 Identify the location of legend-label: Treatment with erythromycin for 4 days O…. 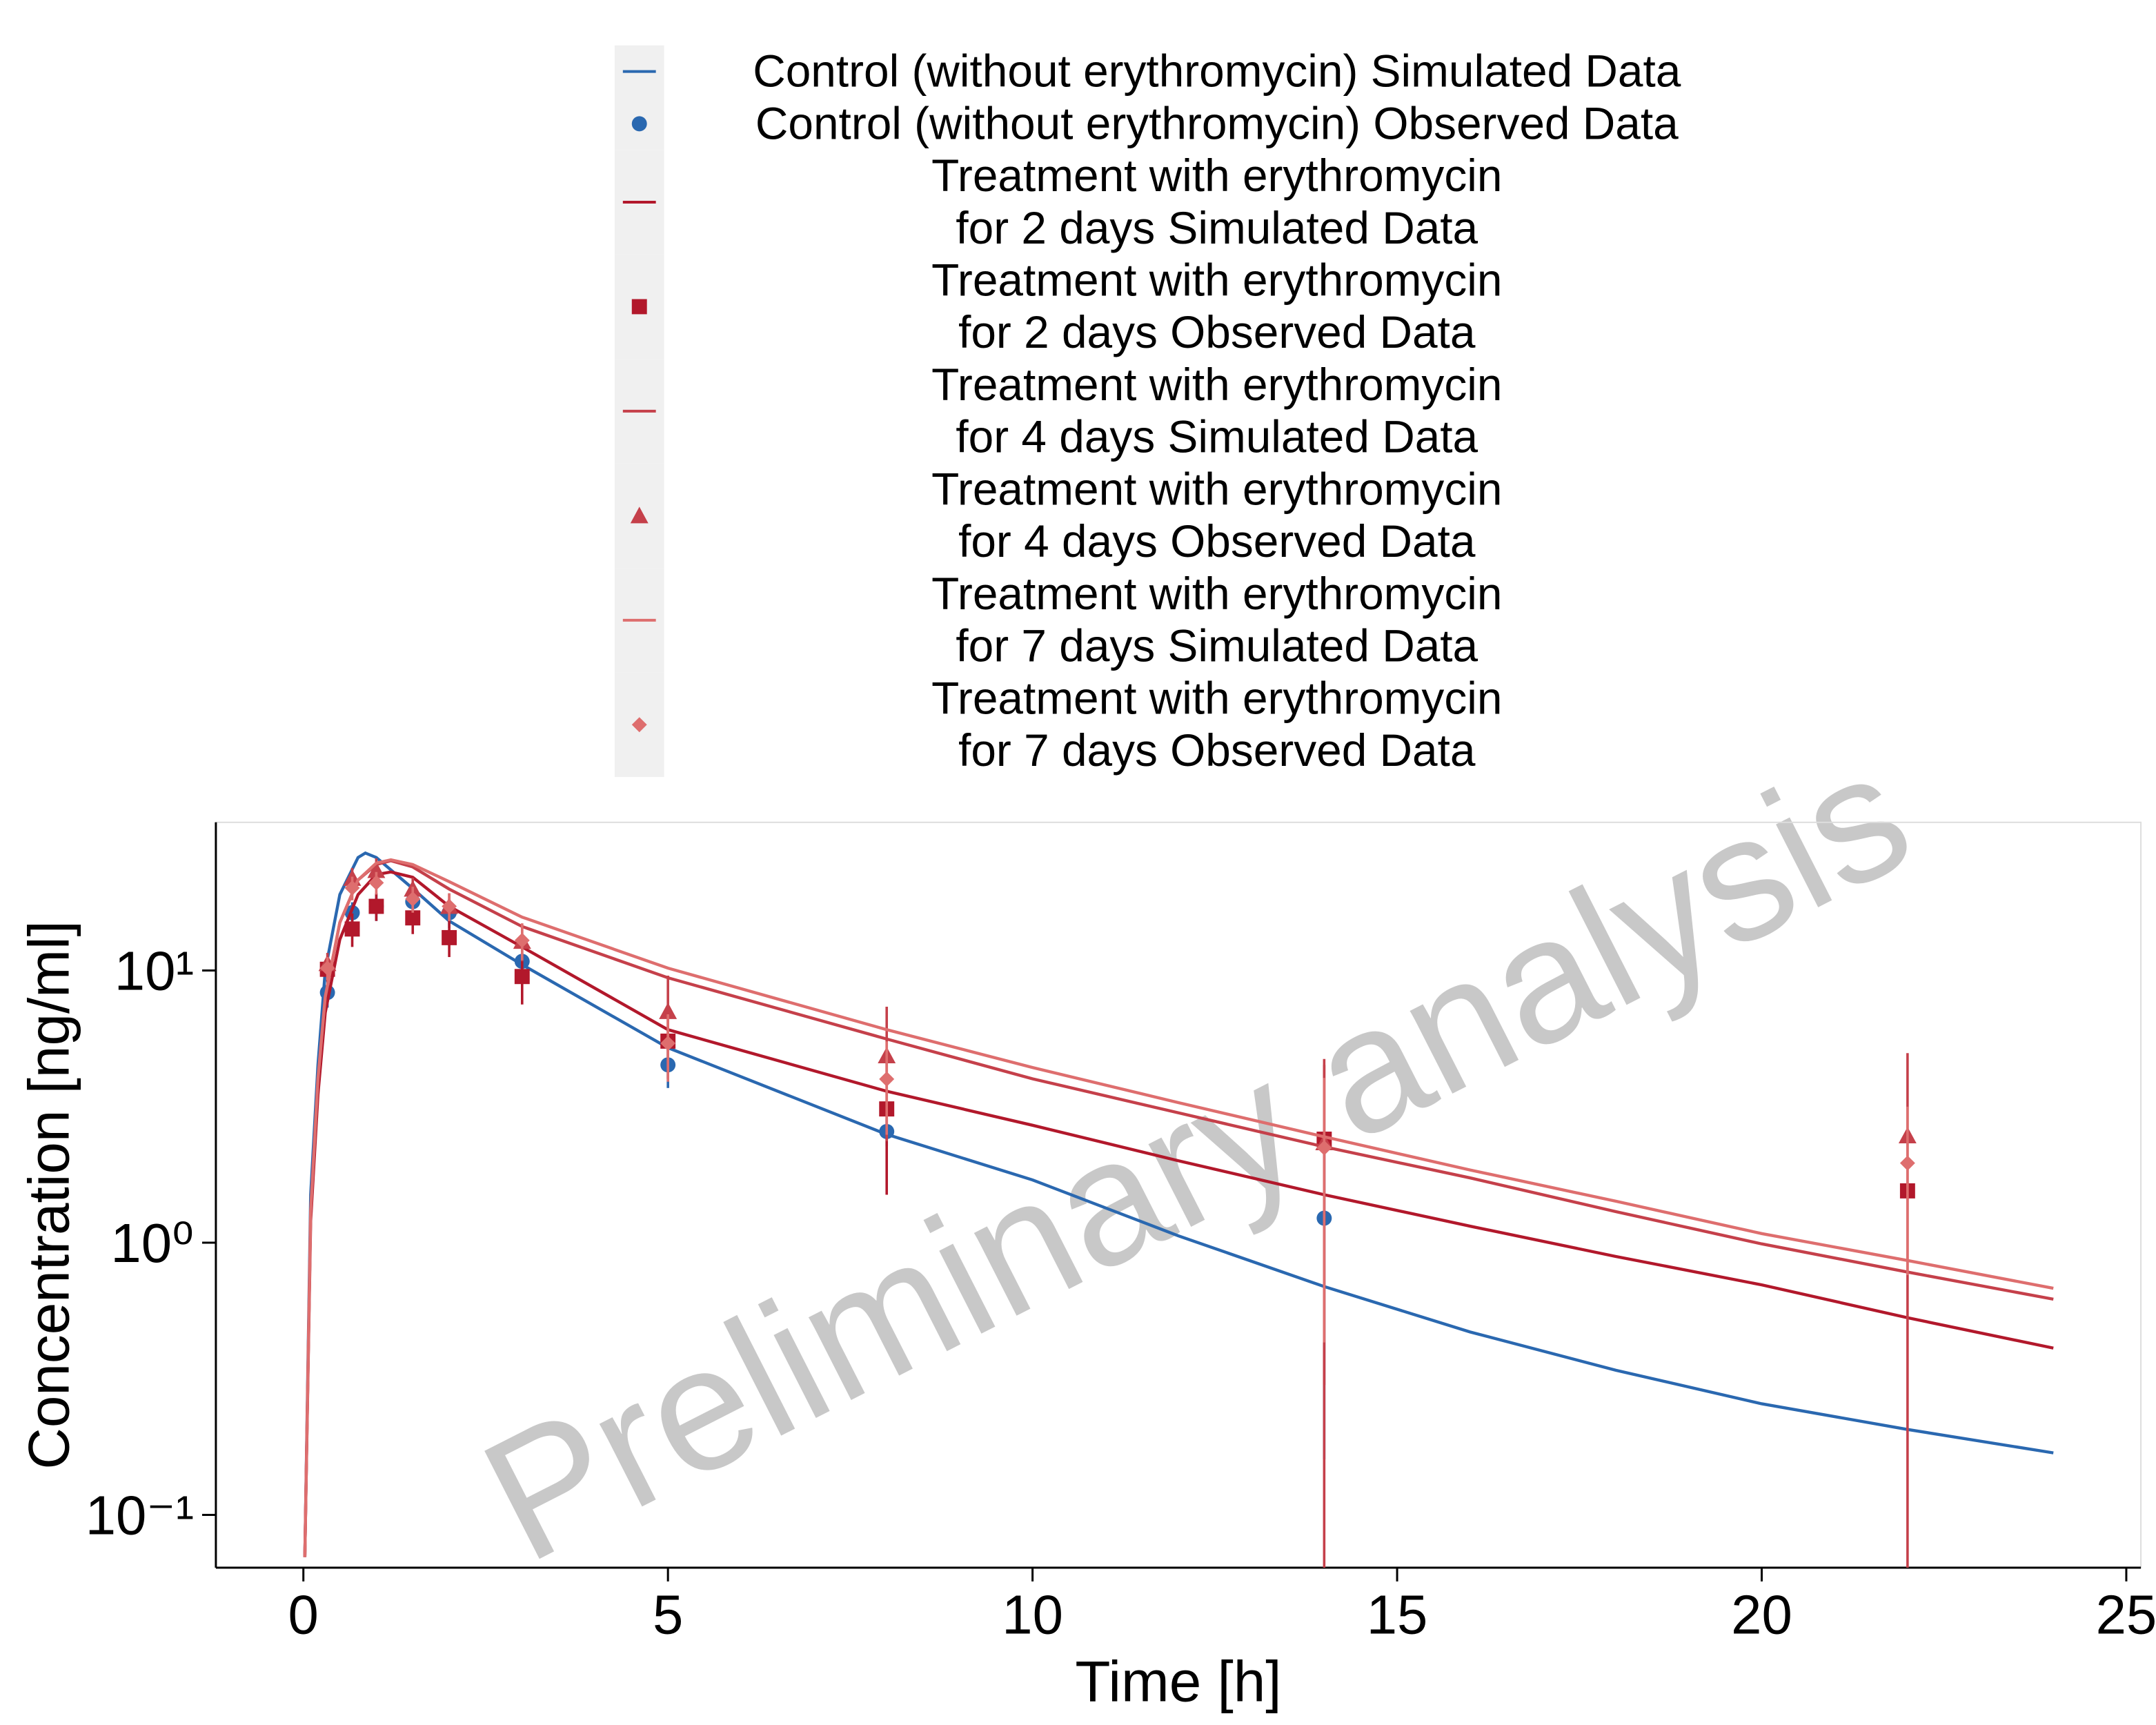
(1217, 515).